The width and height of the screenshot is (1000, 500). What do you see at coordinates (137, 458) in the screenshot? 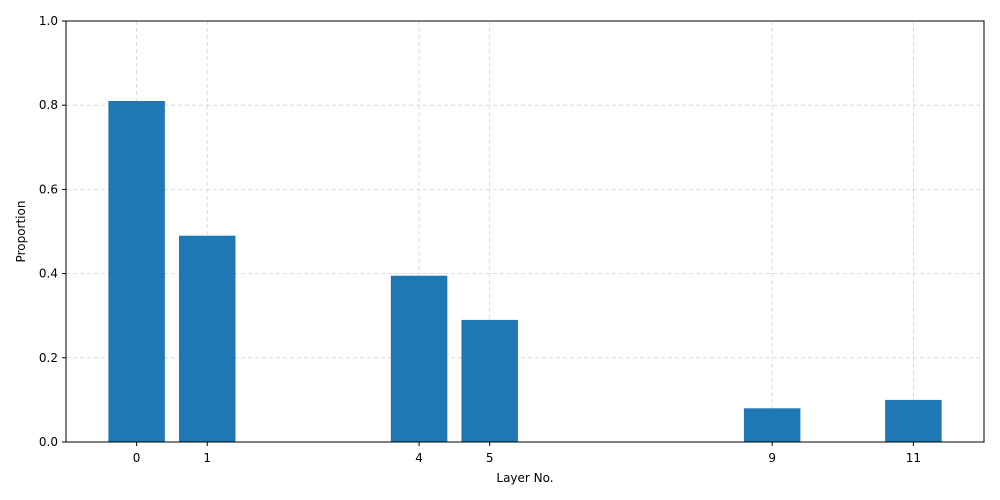
I see `x-tick-label: 0` at bounding box center [137, 458].